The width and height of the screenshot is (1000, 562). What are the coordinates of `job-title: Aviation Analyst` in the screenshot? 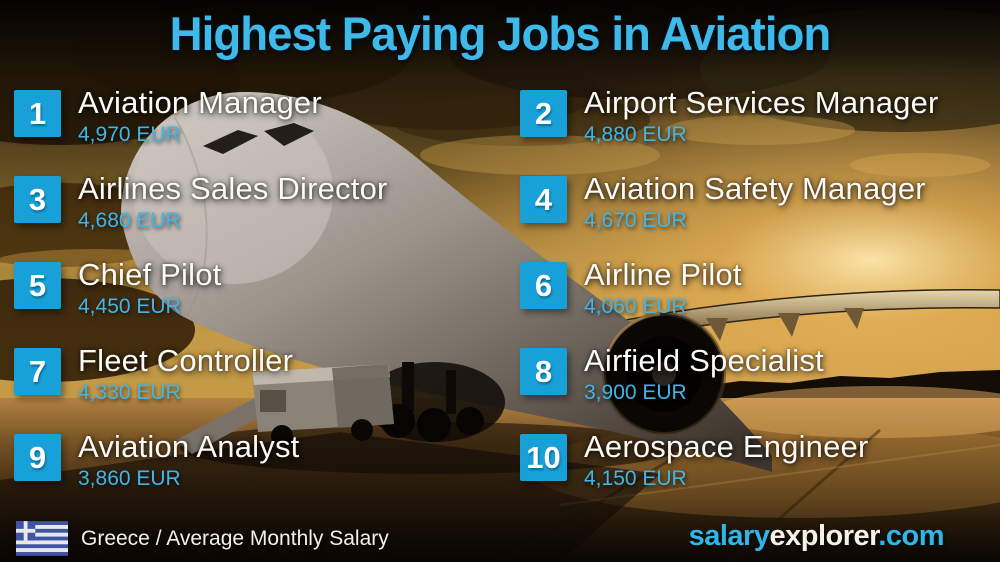 It's located at (189, 446).